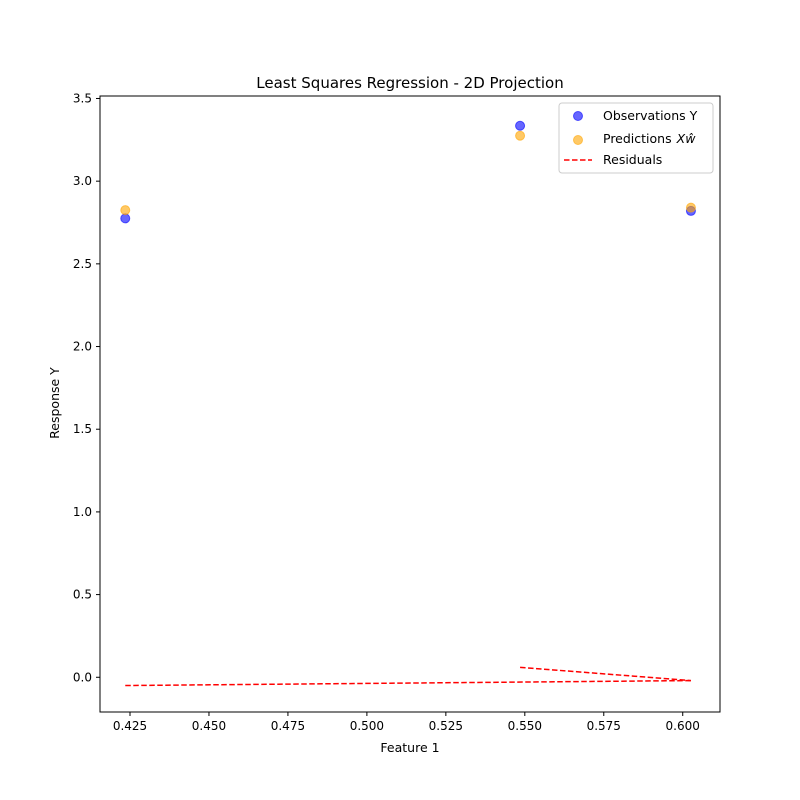  What do you see at coordinates (82, 512) in the screenshot?
I see `y-tick-label: 1.0` at bounding box center [82, 512].